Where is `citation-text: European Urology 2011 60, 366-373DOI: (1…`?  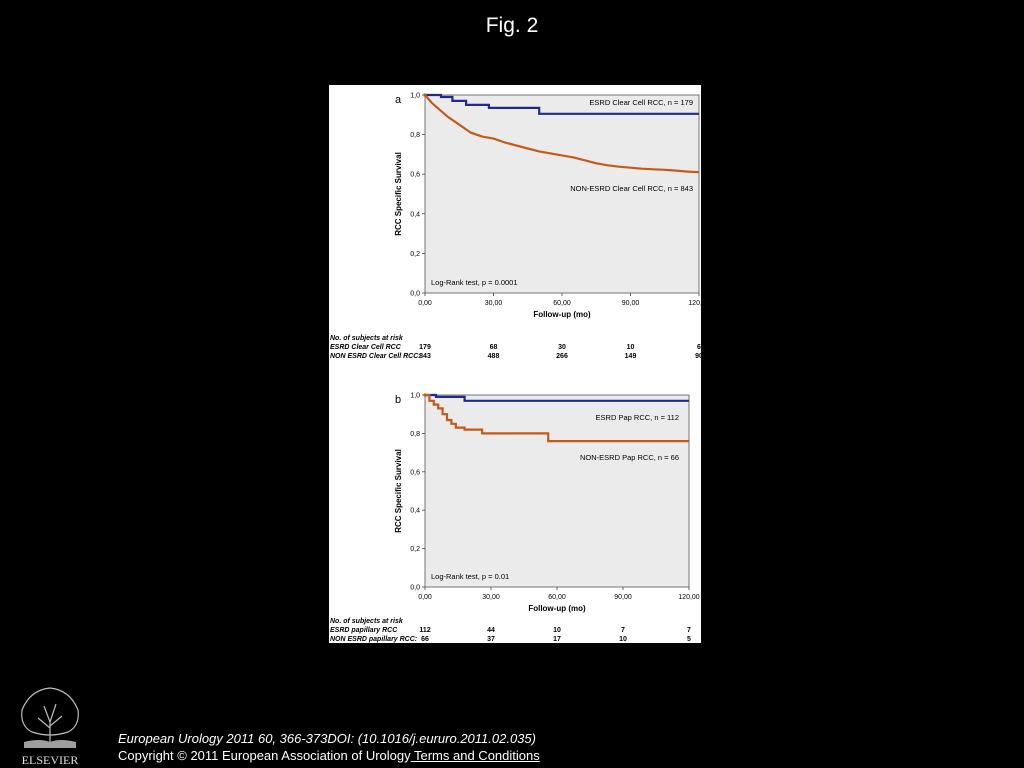
citation-text: European Urology 2011 60, 366-373DOI: (1… is located at coordinates (327, 738).